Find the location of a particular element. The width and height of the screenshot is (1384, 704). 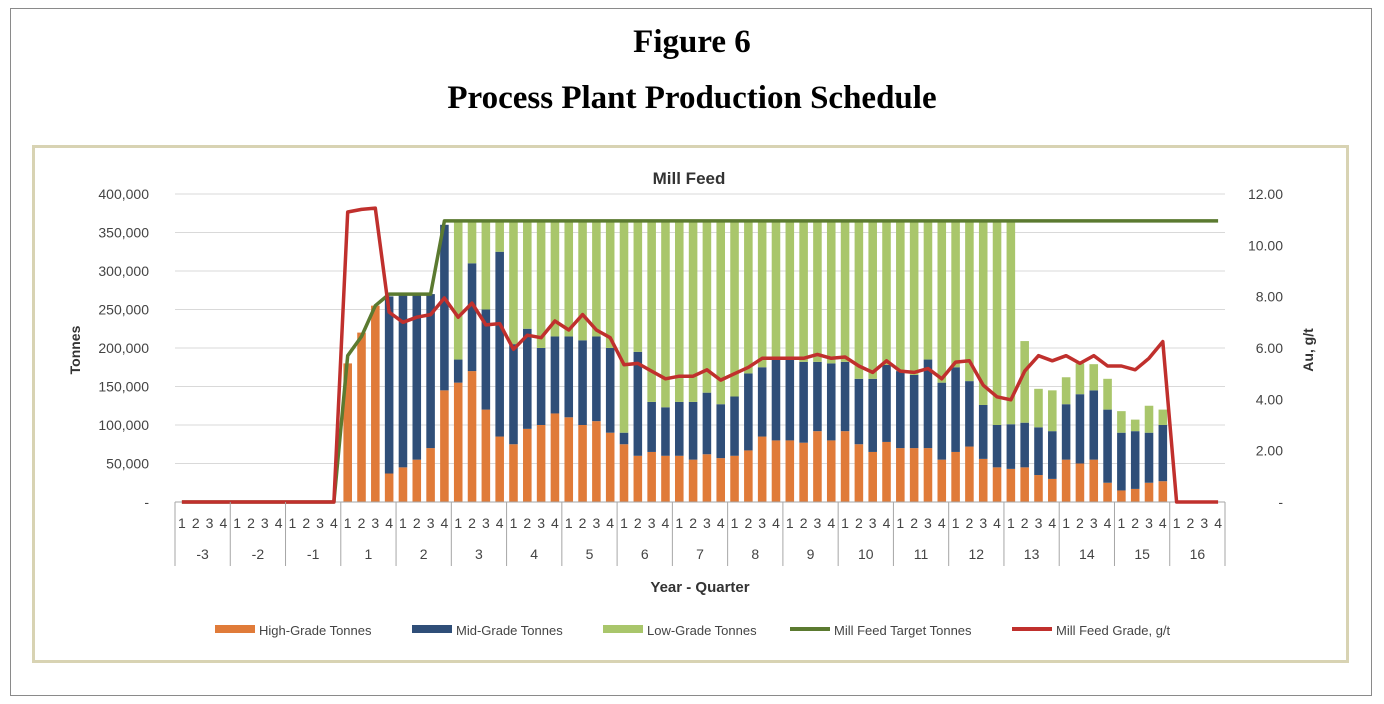

year-tick-label: 3 is located at coordinates (479, 554).